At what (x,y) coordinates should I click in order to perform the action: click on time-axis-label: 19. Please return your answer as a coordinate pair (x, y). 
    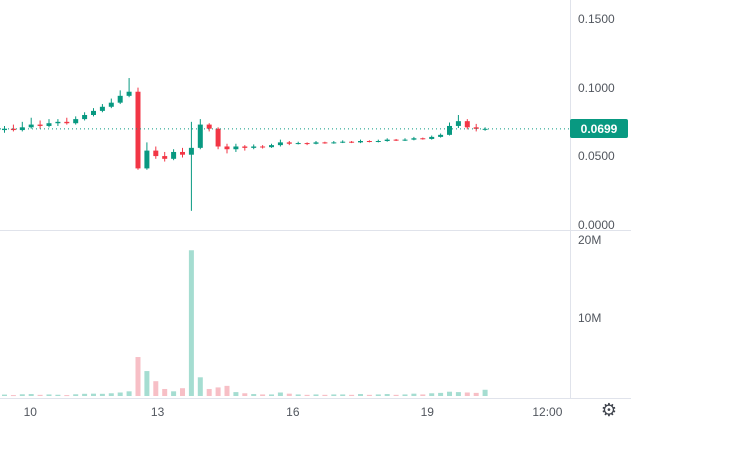
    Looking at the image, I should click on (427, 412).